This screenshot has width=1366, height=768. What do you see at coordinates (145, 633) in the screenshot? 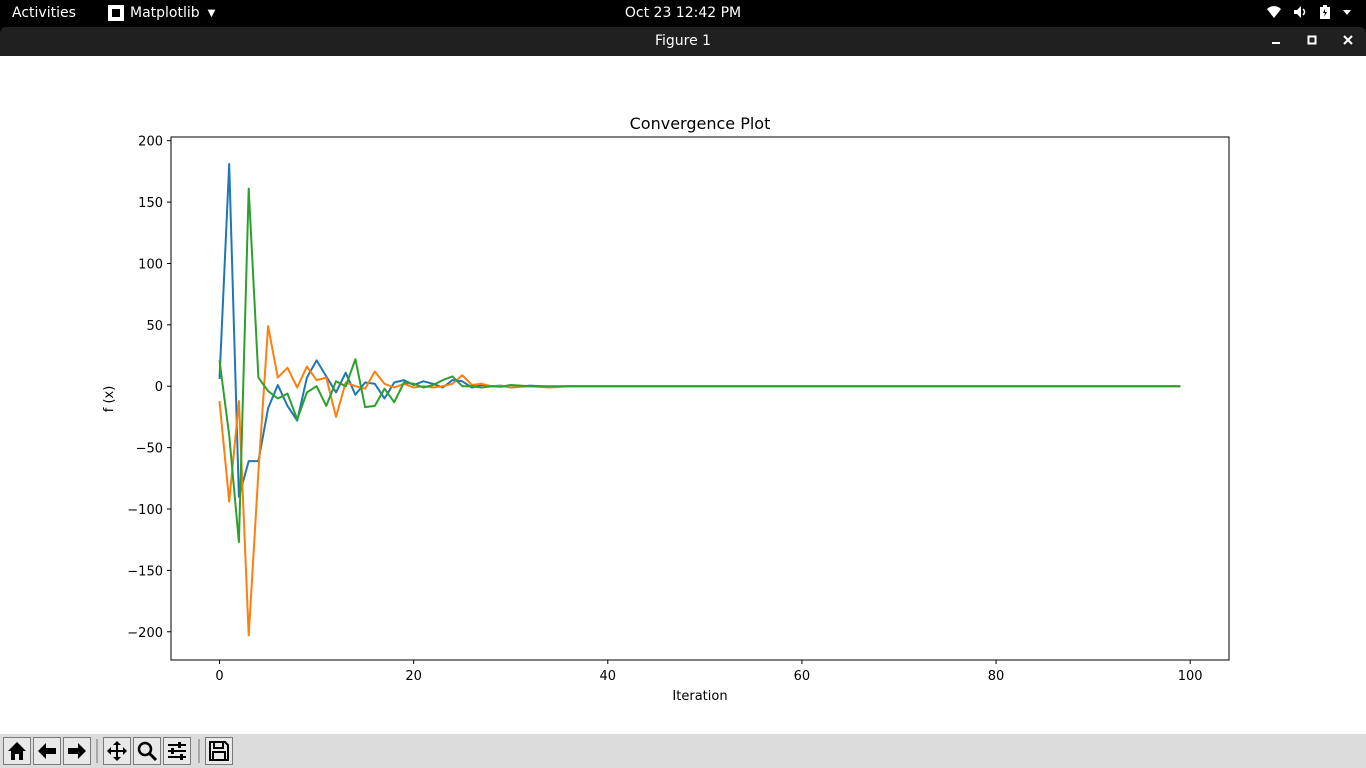
I see `y-tick-label: −200` at bounding box center [145, 633].